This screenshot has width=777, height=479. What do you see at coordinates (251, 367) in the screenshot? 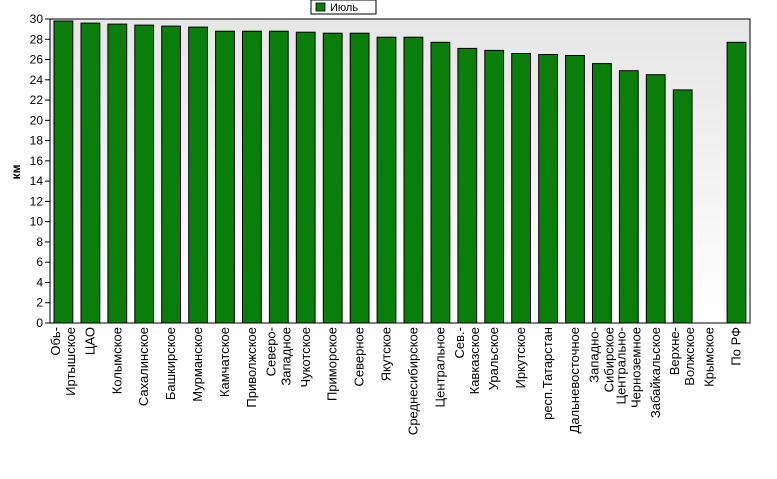
I see `x-tick-label: Приволжское` at bounding box center [251, 367].